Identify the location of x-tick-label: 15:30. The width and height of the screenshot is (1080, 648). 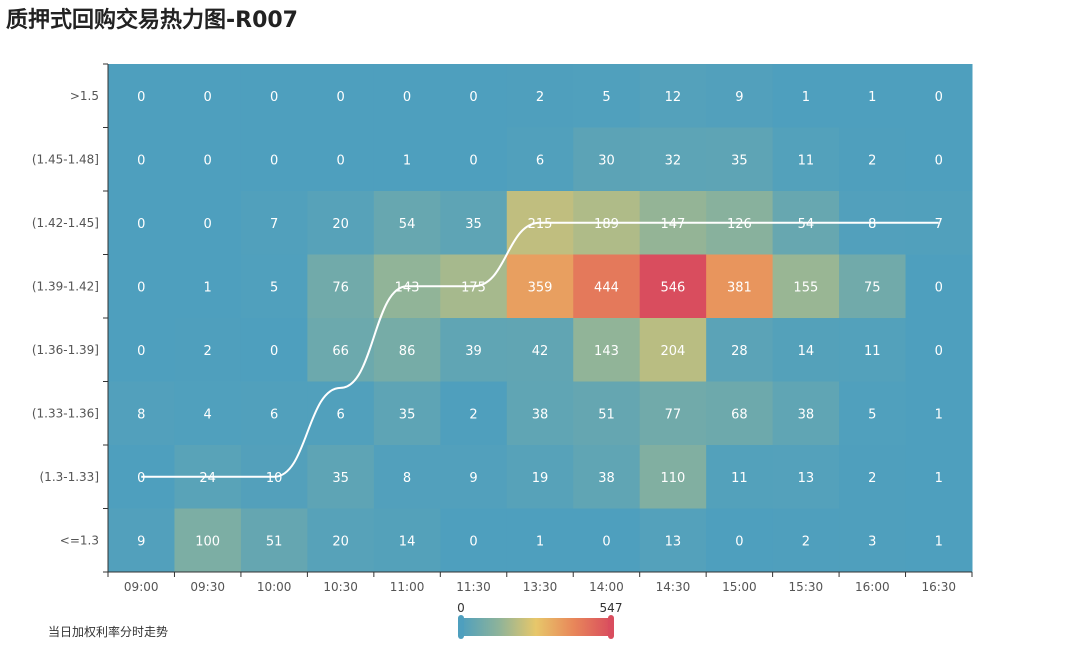
(806, 587).